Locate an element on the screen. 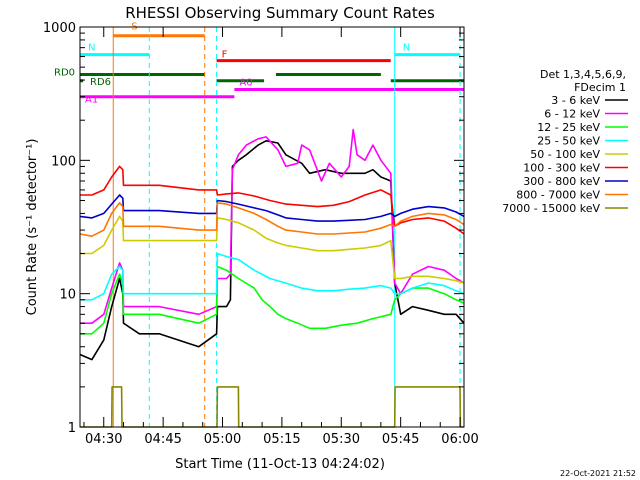  x-tick-label-0: 04:30 is located at coordinates (103, 439).